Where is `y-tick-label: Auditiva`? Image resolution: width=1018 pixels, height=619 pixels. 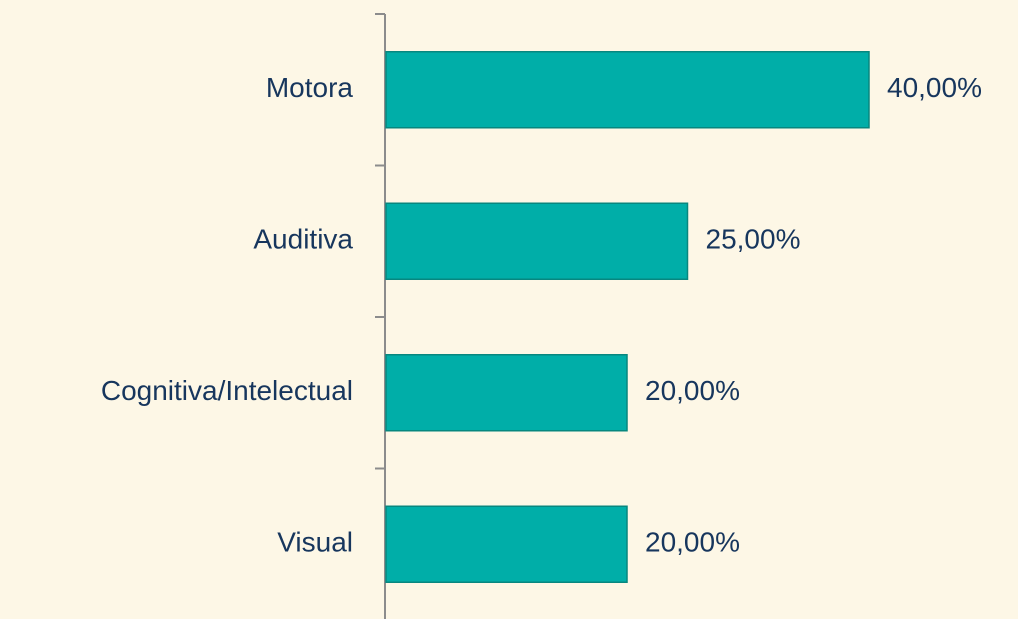 y-tick-label: Auditiva is located at coordinates (303, 239).